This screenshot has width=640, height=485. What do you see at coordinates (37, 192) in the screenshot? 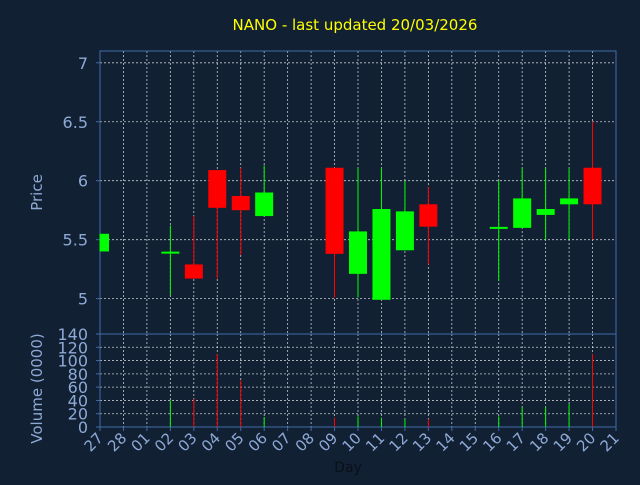
I see `price-axis-label: Price` at bounding box center [37, 192].